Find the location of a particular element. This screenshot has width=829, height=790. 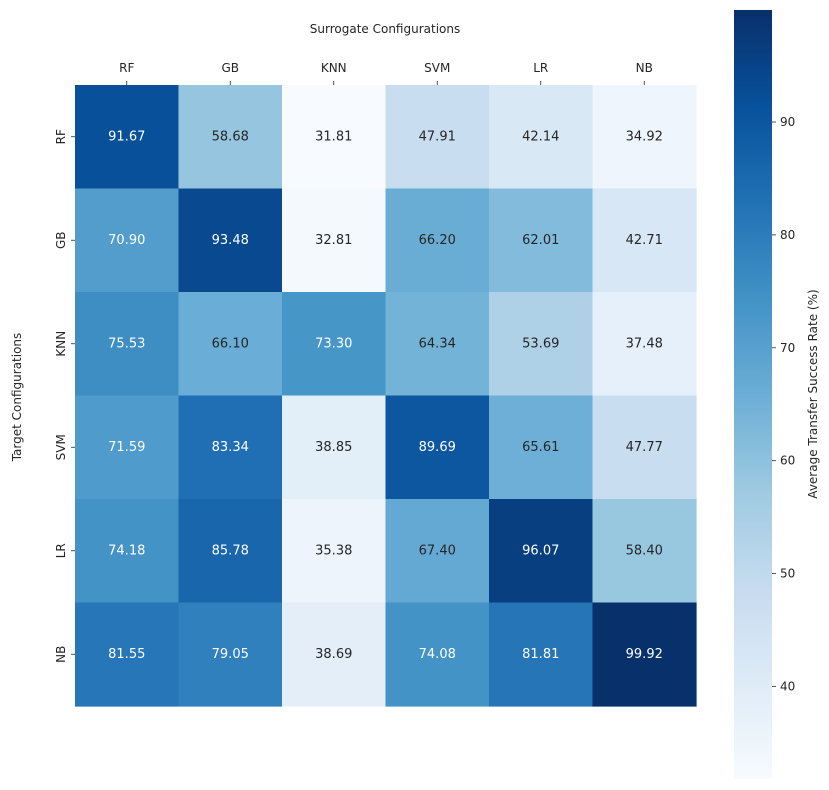

heatmap-cell-lr-knn is located at coordinates (334, 551).